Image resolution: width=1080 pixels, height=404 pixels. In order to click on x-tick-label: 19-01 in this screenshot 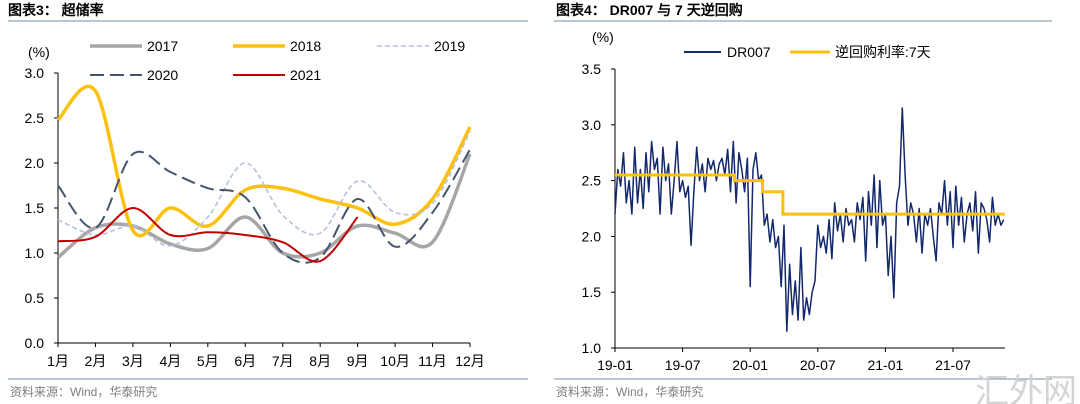, I will do `click(615, 365)`.